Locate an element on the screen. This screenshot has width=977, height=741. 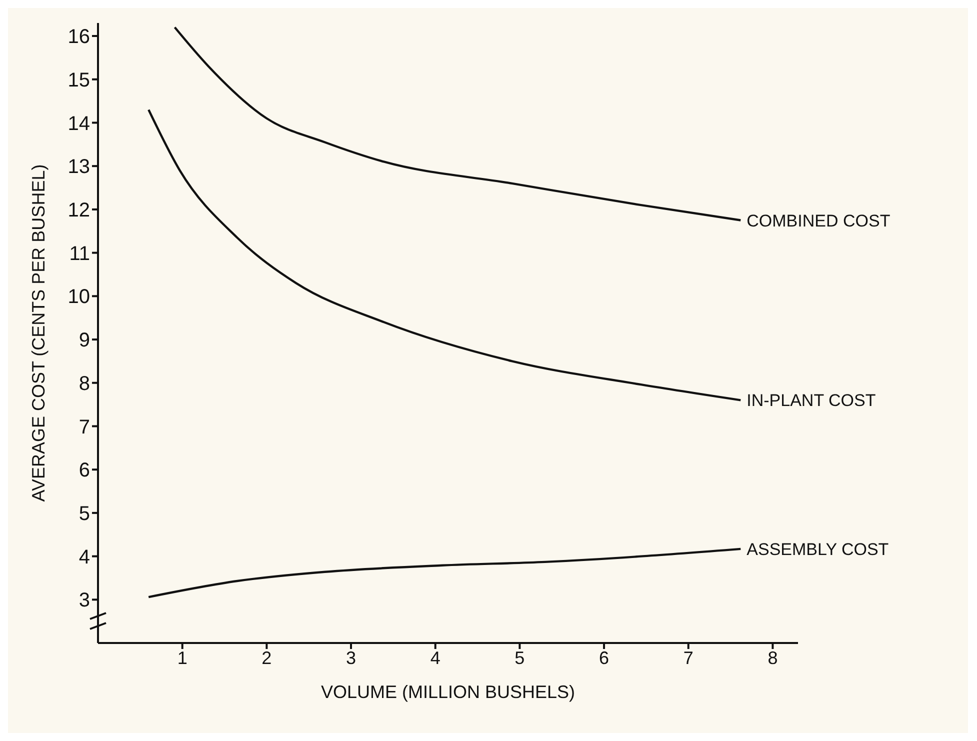
y-tick-label: 11 is located at coordinates (79, 253).